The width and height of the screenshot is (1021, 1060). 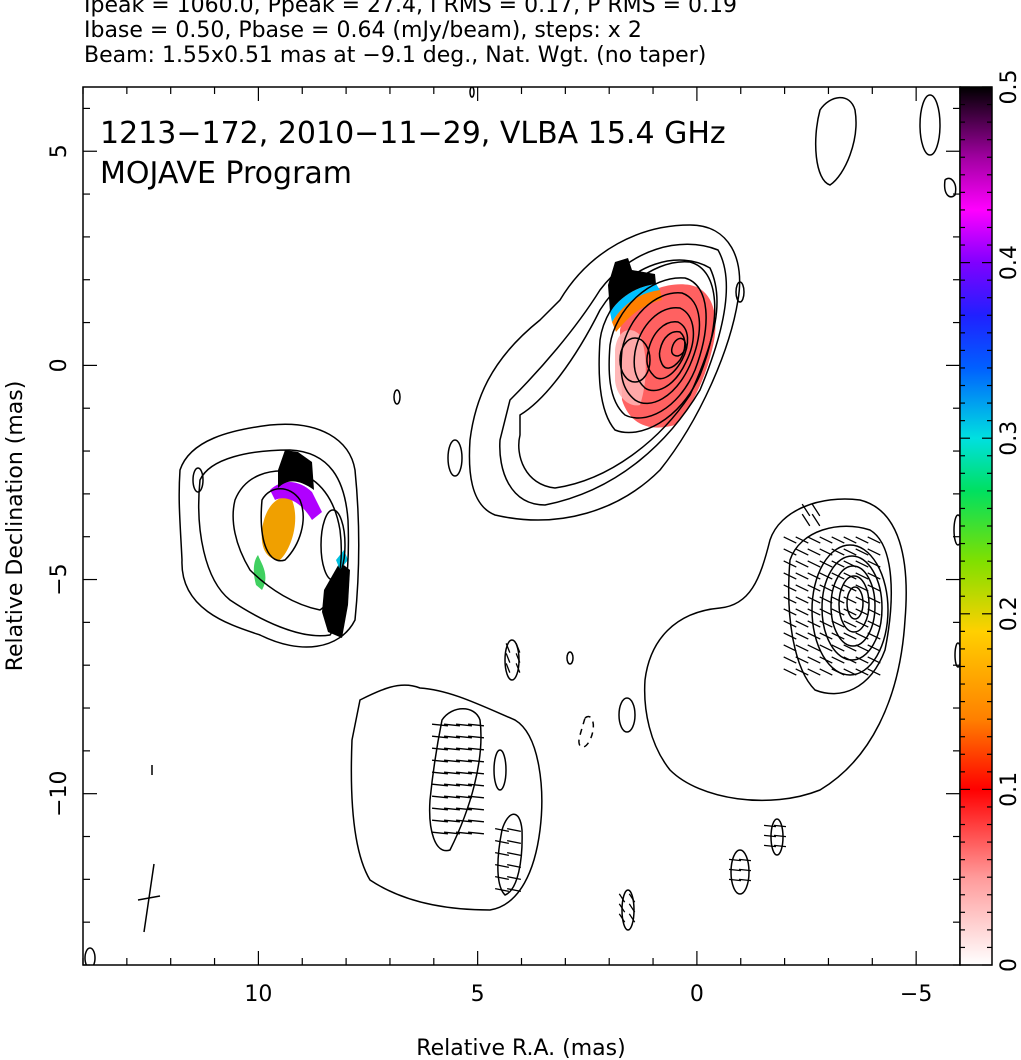 What do you see at coordinates (635, 360) in the screenshot?
I see `contour-jet-blob` at bounding box center [635, 360].